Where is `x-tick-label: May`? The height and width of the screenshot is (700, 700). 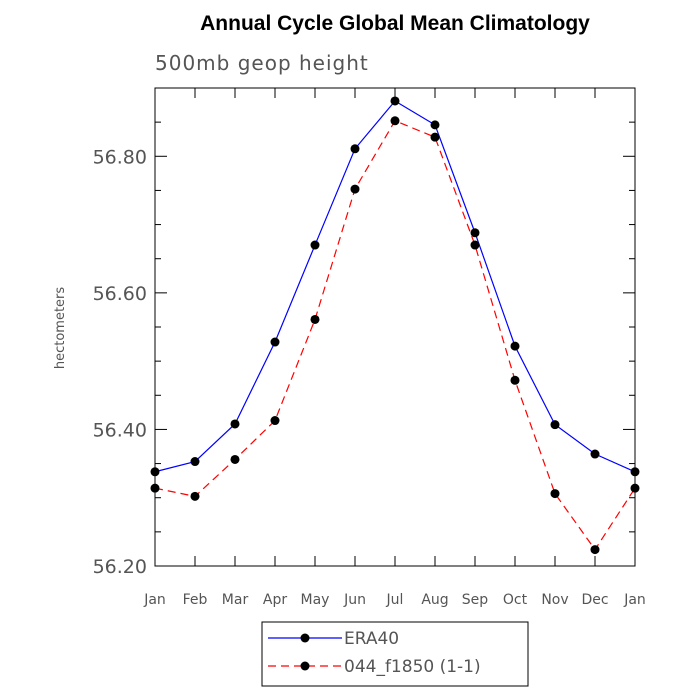
x-tick-label: May is located at coordinates (315, 600).